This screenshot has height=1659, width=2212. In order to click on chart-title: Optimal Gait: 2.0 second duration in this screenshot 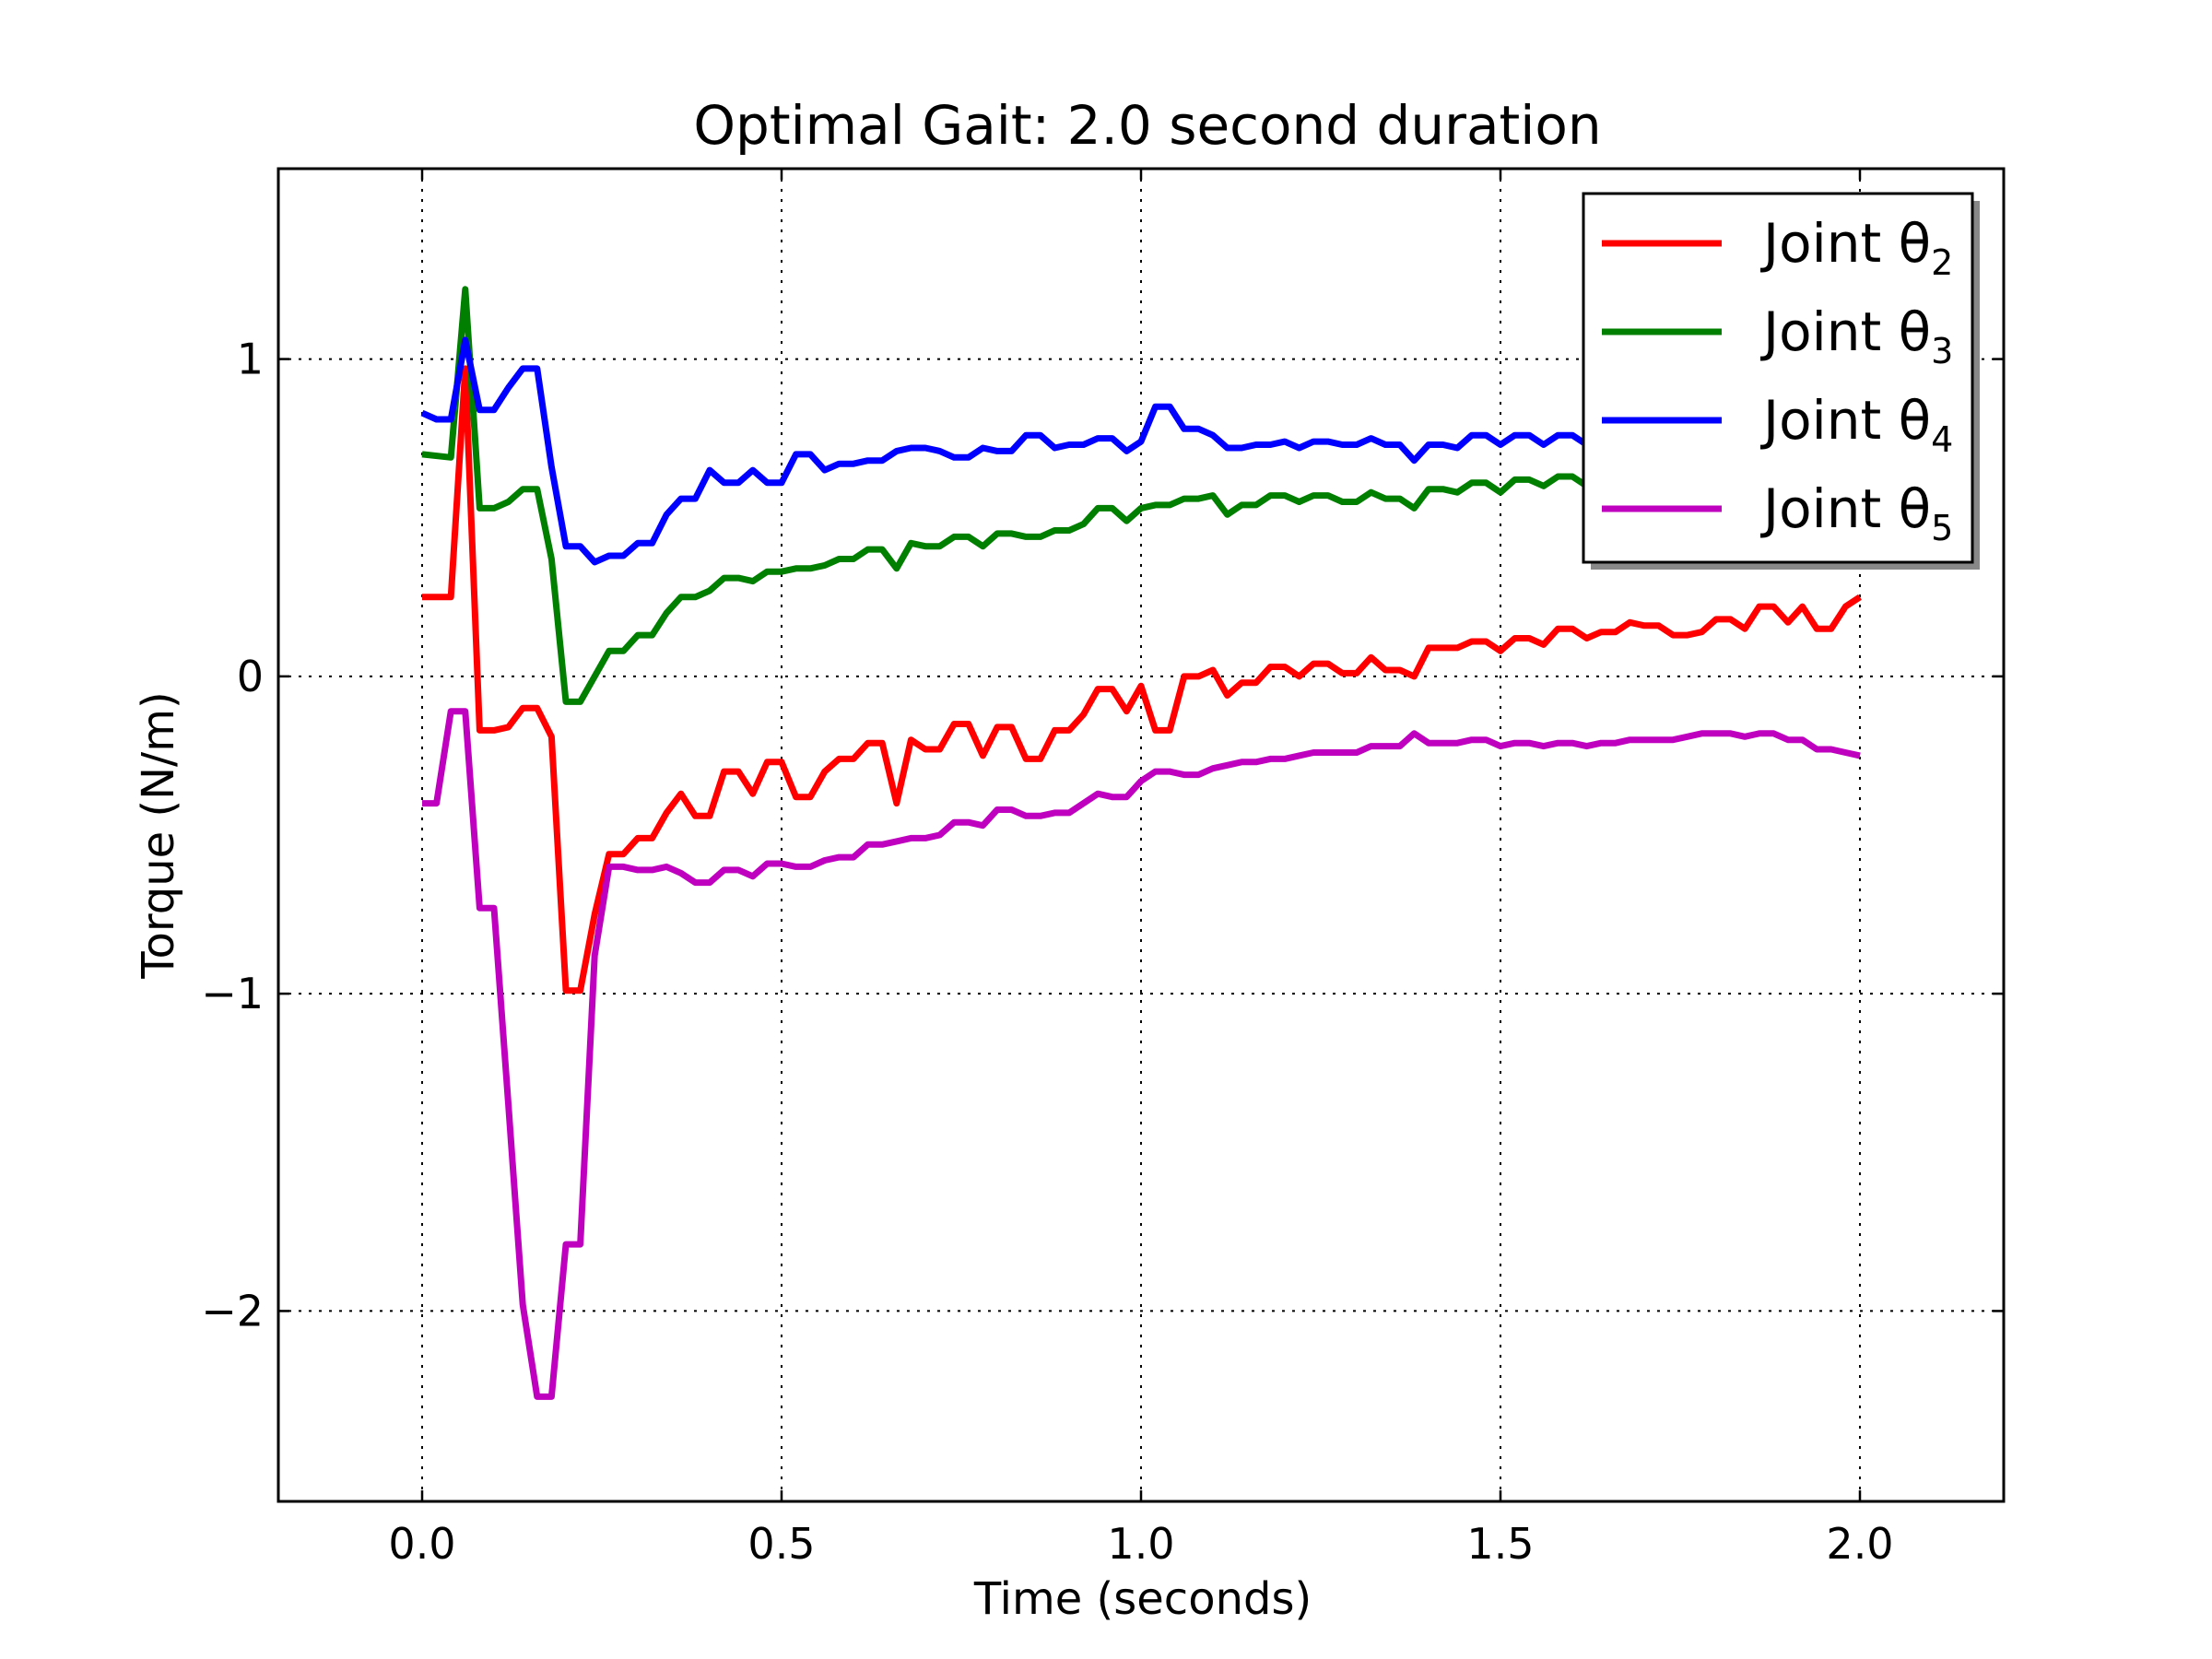, I will do `click(1147, 125)`.